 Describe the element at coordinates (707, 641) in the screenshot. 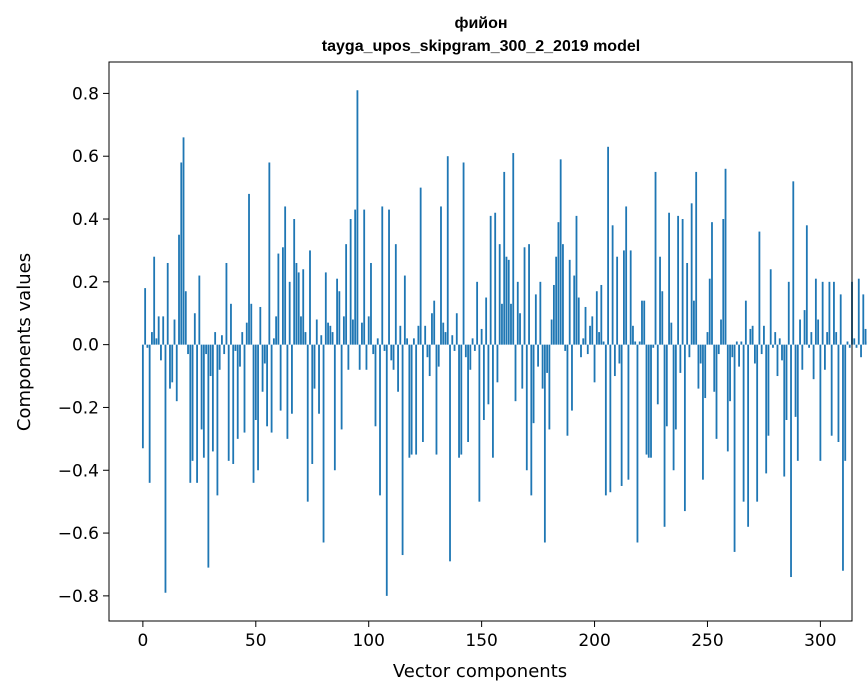

I see `x-tick-label: 250` at that location.